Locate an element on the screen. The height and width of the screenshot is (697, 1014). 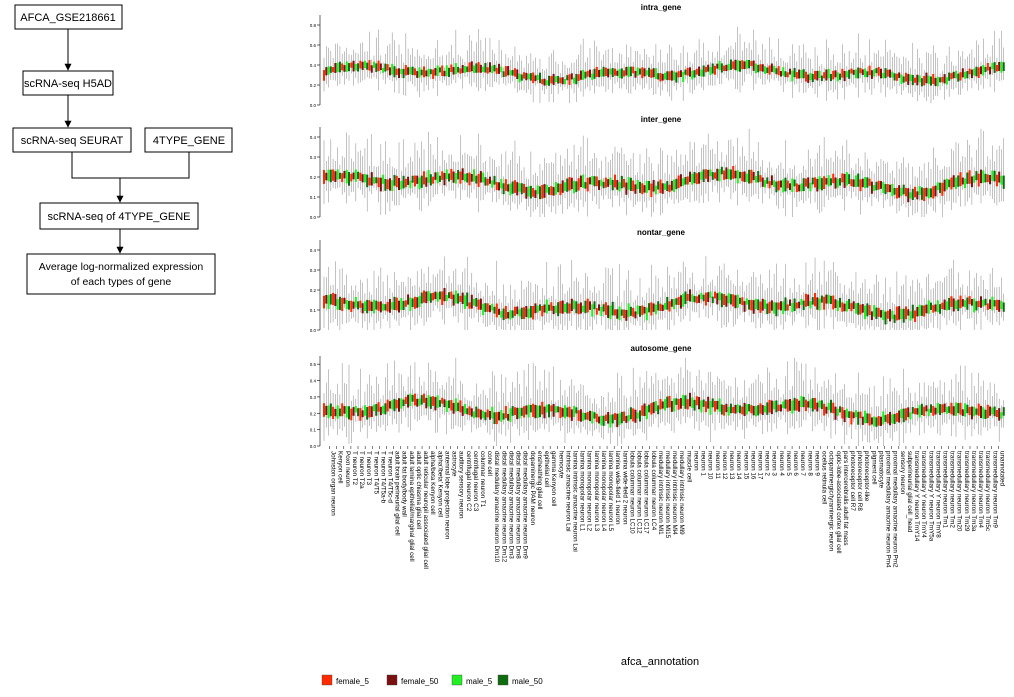
panel-nontar_gene: nontar_gene 0.0 0.1 0.2 0.3 0.4 is located at coordinates (657, 280).